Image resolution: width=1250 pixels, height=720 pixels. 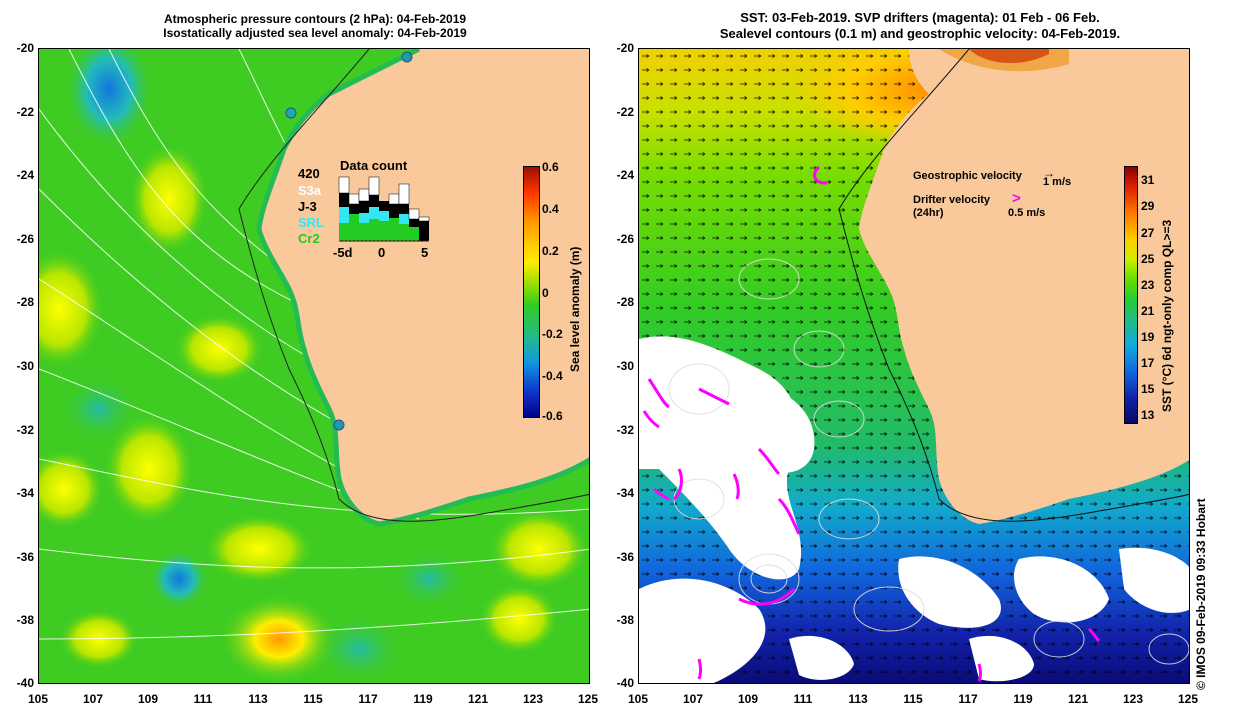 I want to click on sla-colorbar-label: Sea level anomaly (m), so click(x=575, y=309).